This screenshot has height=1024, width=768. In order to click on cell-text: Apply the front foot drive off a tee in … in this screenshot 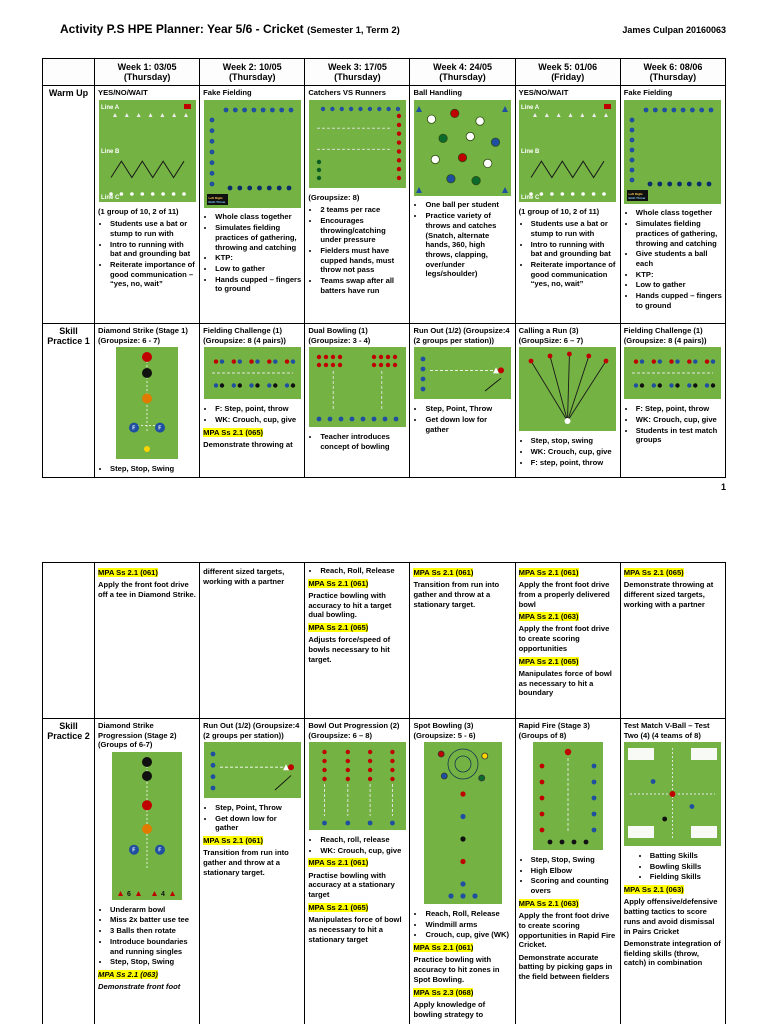, I will do `click(147, 589)`.